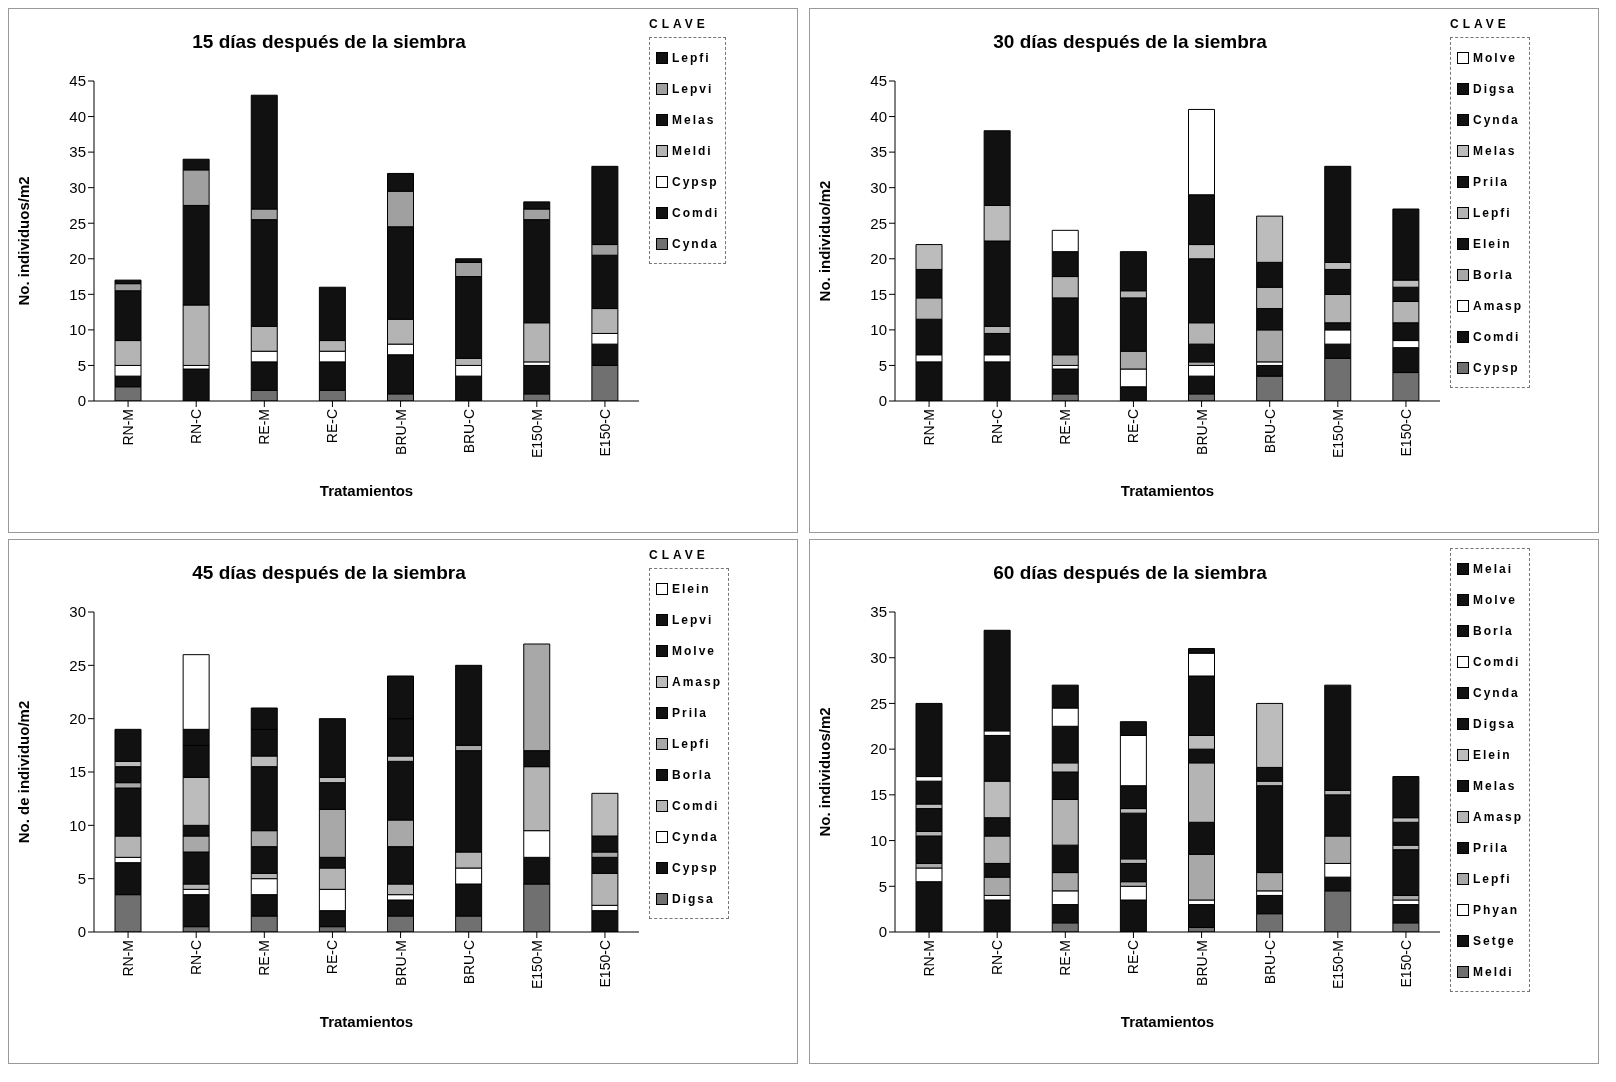 Image resolution: width=1616 pixels, height=1082 pixels. I want to click on legend-label: Cypsp, so click(1496, 367).